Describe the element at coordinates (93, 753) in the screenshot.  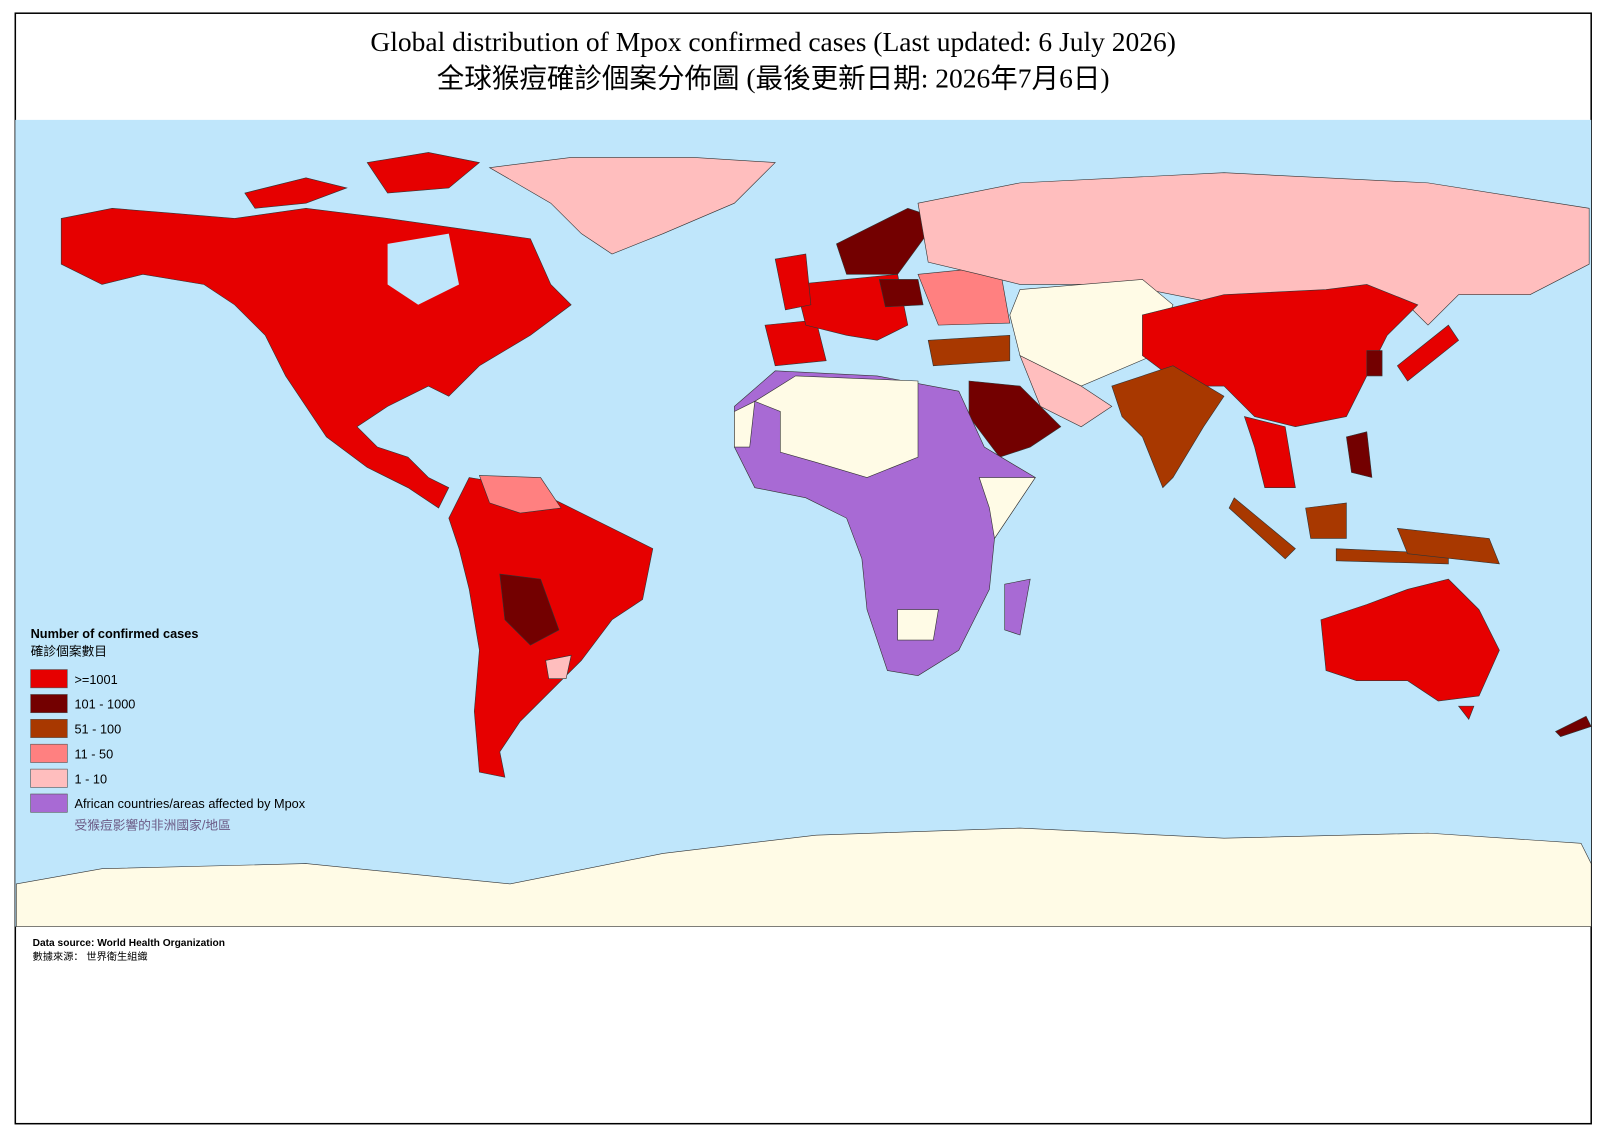
I see `legend-label: 11 - 50` at that location.